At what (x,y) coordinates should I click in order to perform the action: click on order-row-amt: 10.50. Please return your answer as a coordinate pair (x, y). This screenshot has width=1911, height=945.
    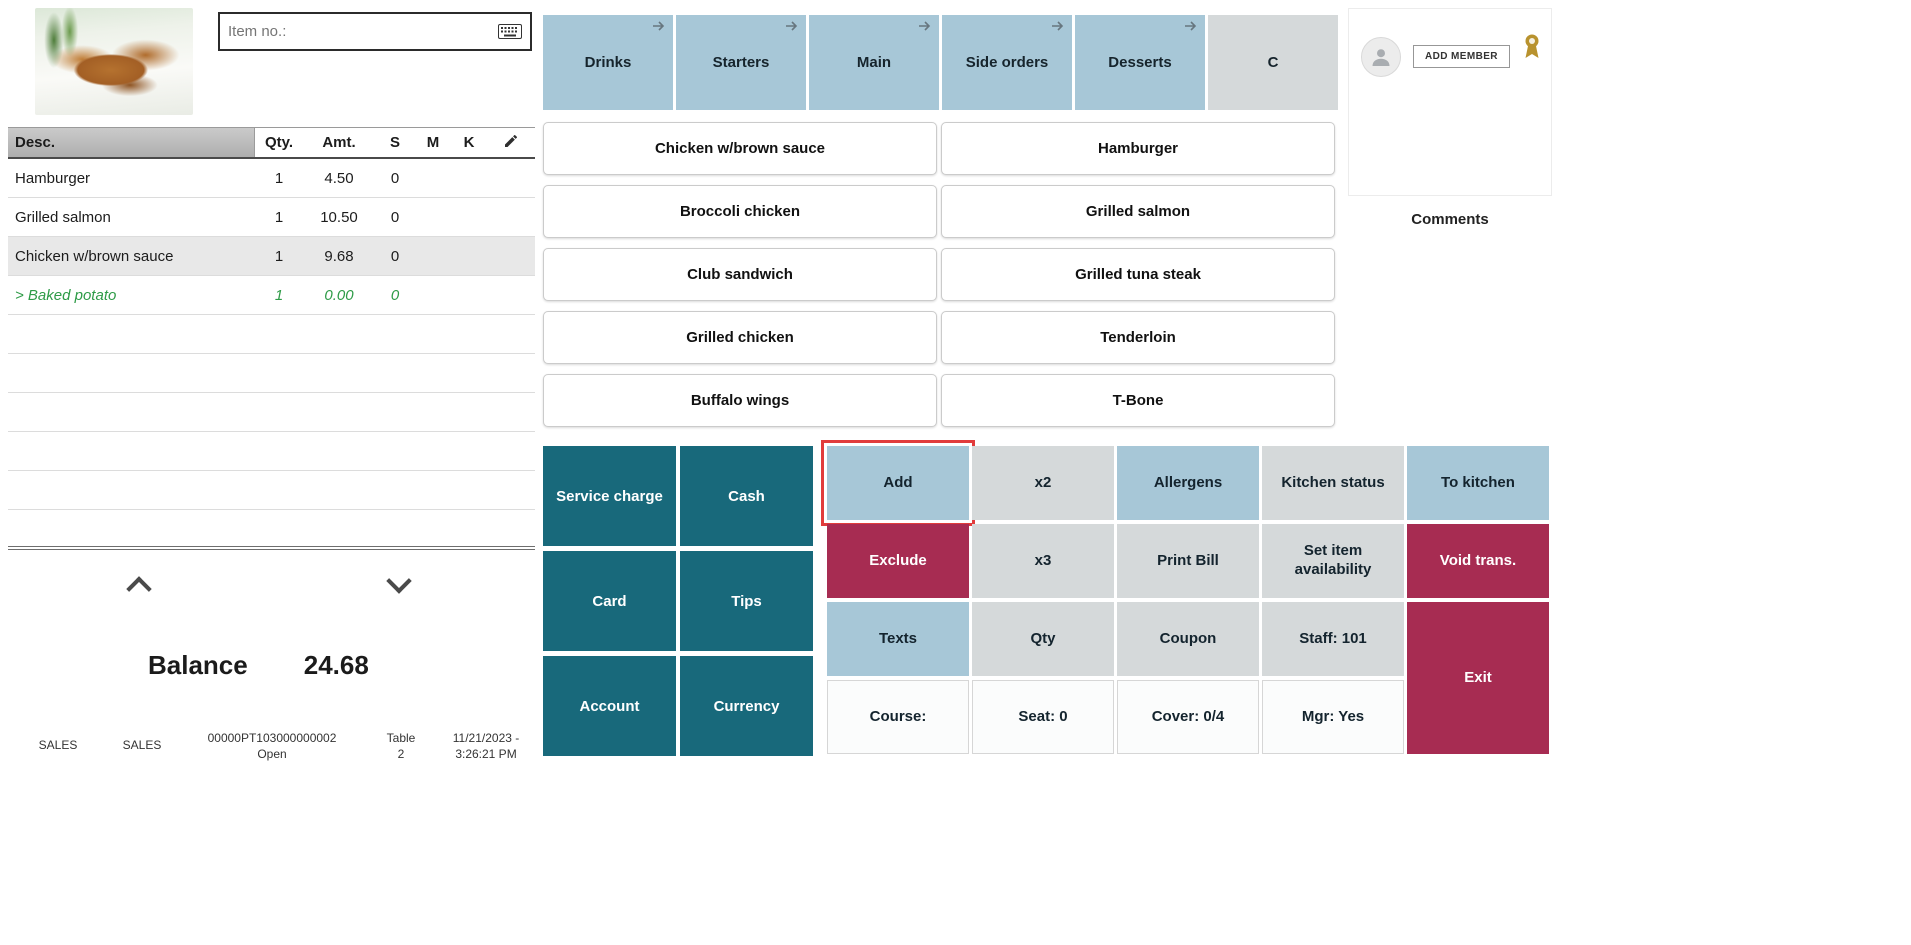
    Looking at the image, I should click on (339, 217).